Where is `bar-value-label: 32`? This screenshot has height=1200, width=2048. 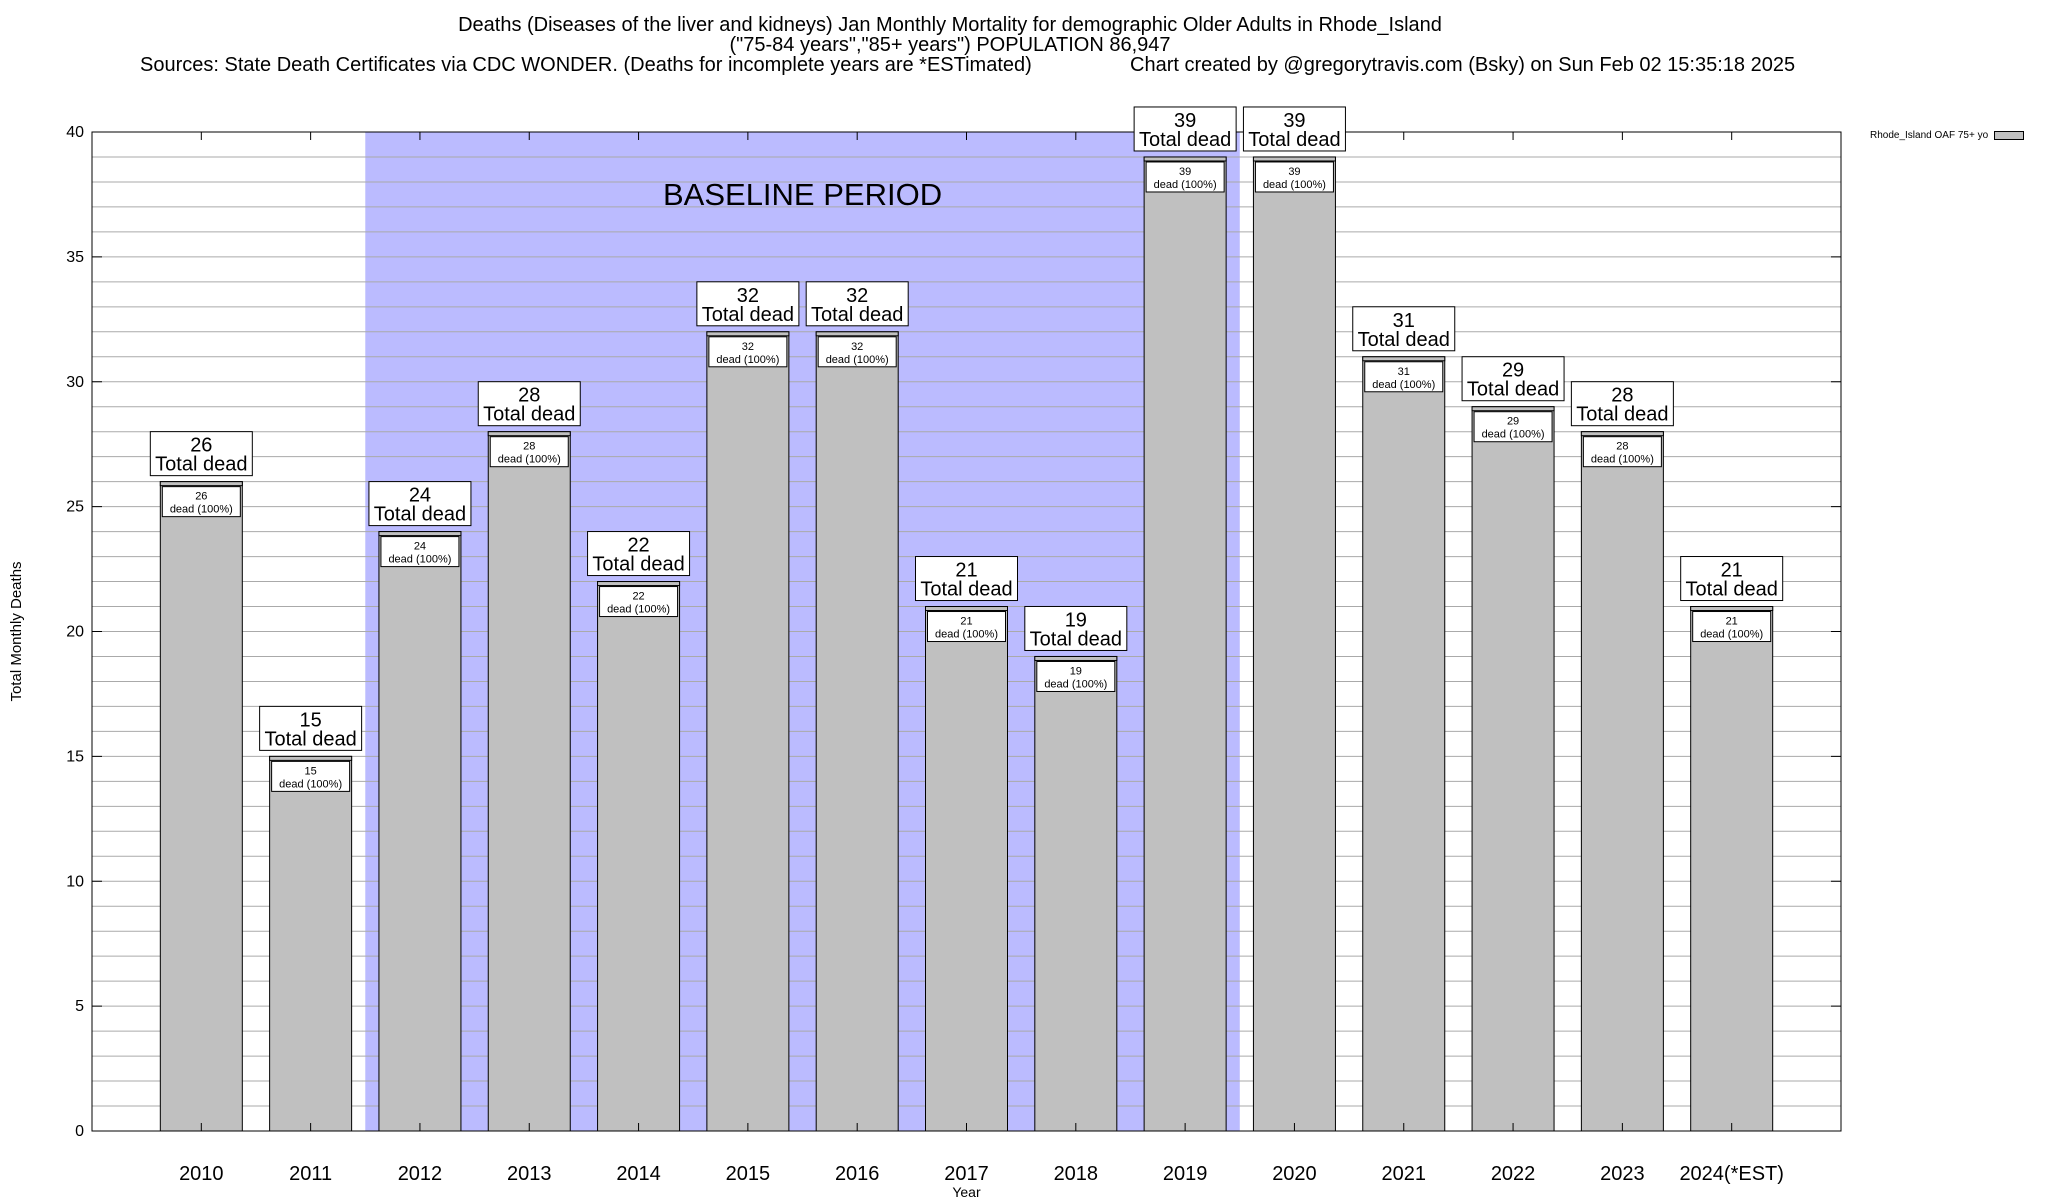
bar-value-label: 32 is located at coordinates (748, 296).